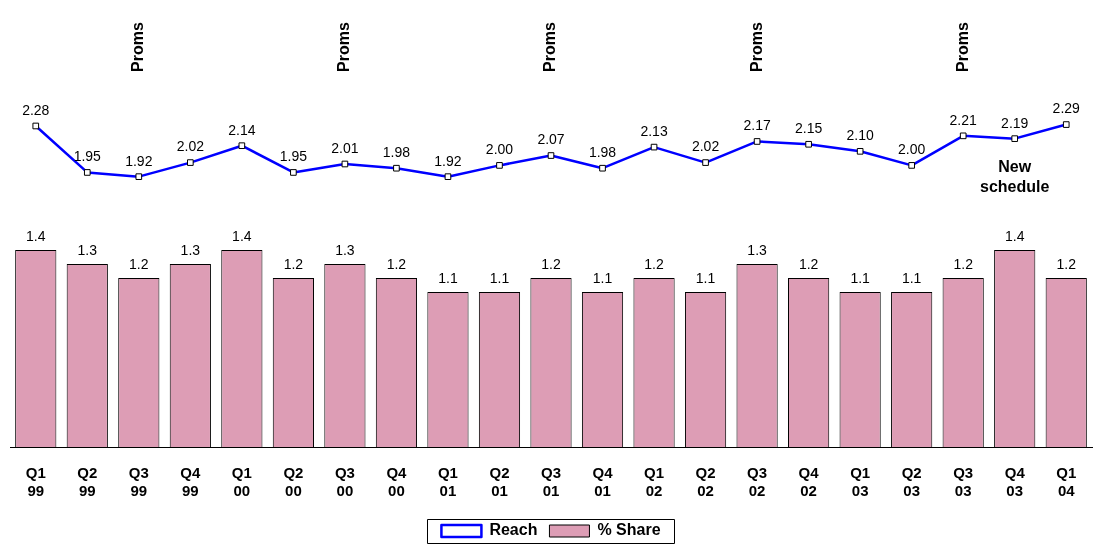 The image size is (1100, 551). Describe the element at coordinates (1015, 122) in the screenshot. I see `data-label: 2.19` at that location.